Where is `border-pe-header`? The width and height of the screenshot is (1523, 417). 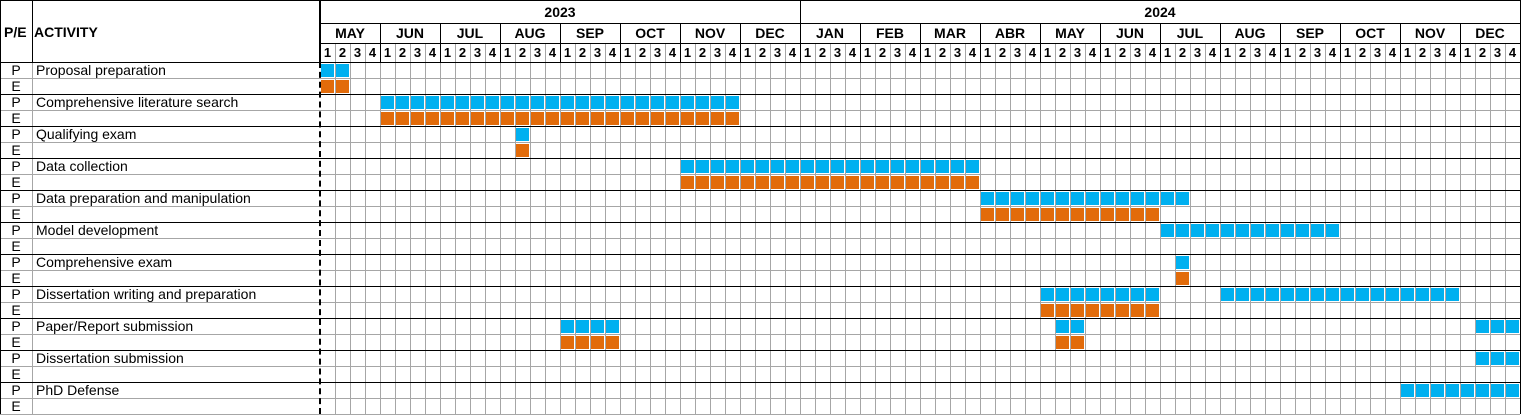 border-pe-header is located at coordinates (32, 31).